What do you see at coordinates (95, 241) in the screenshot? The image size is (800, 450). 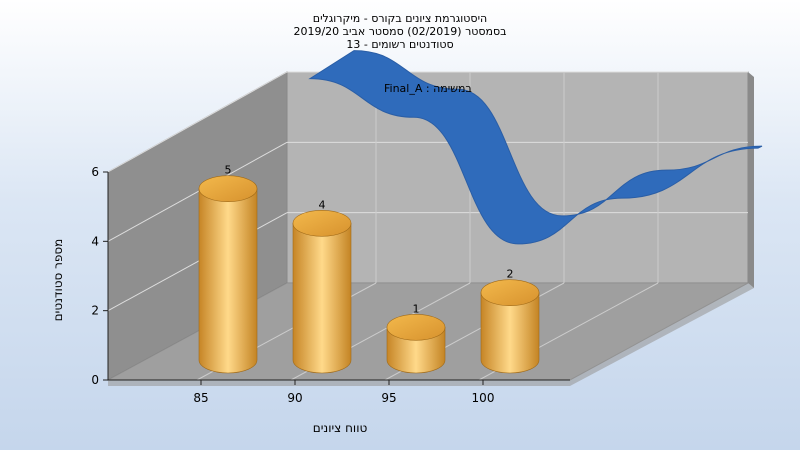 I see `y-tick-label-4: 4` at bounding box center [95, 241].